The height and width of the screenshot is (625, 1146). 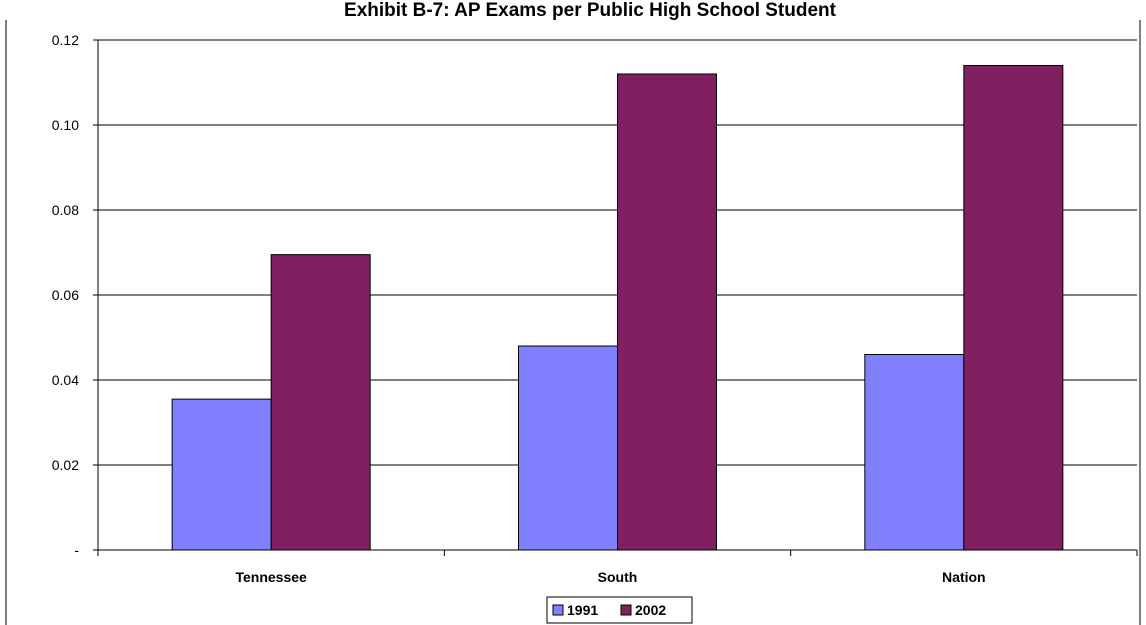 I want to click on x-category-label: Nation, so click(x=964, y=577).